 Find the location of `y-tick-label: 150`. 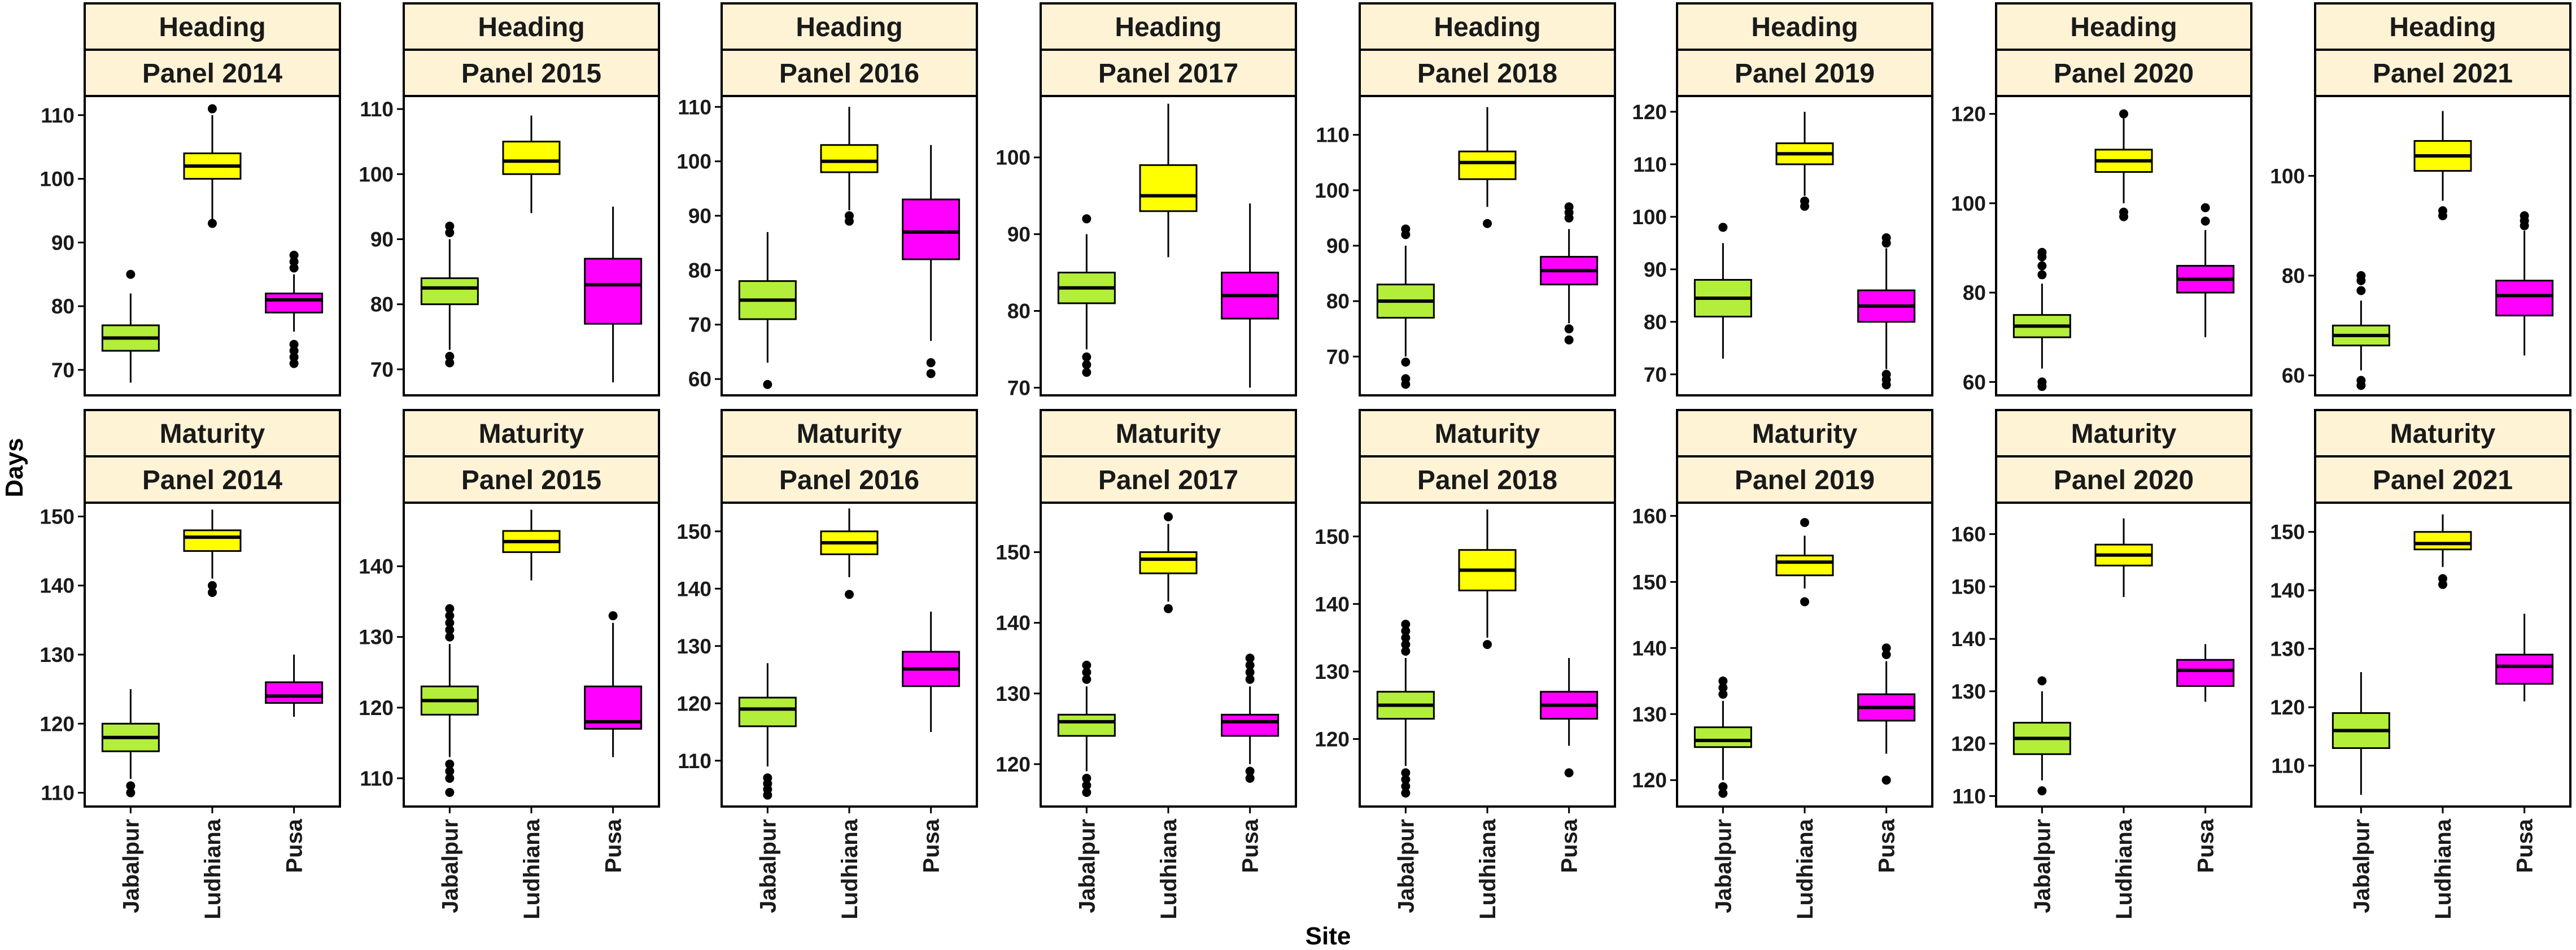

y-tick-label: 150 is located at coordinates (1332, 536).